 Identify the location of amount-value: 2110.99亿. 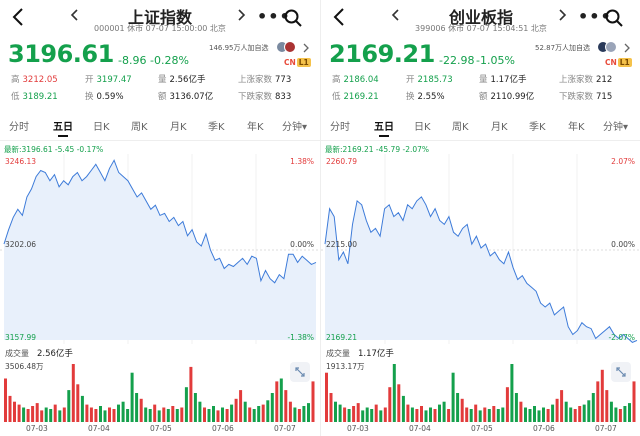
(512, 97).